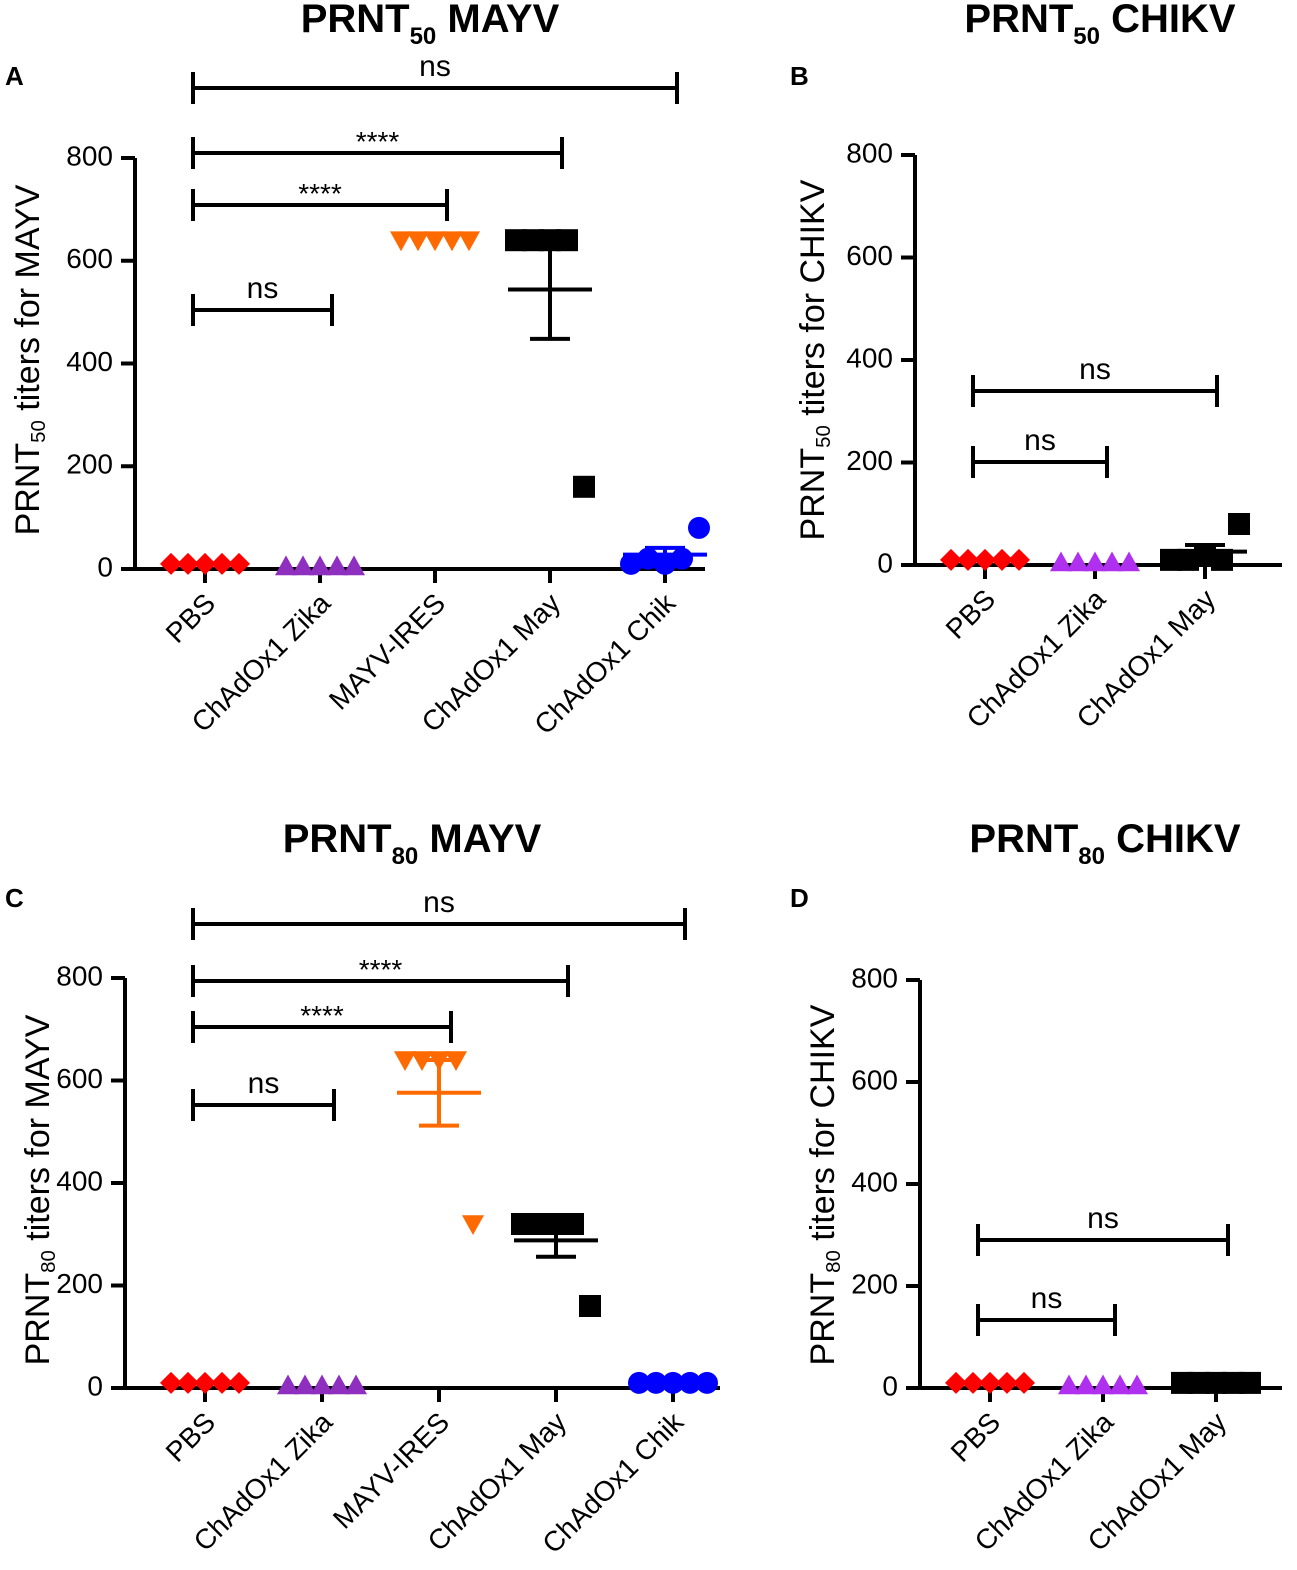 This screenshot has height=1570, width=1297. I want to click on panel-title-subscript: 80, so click(405, 856).